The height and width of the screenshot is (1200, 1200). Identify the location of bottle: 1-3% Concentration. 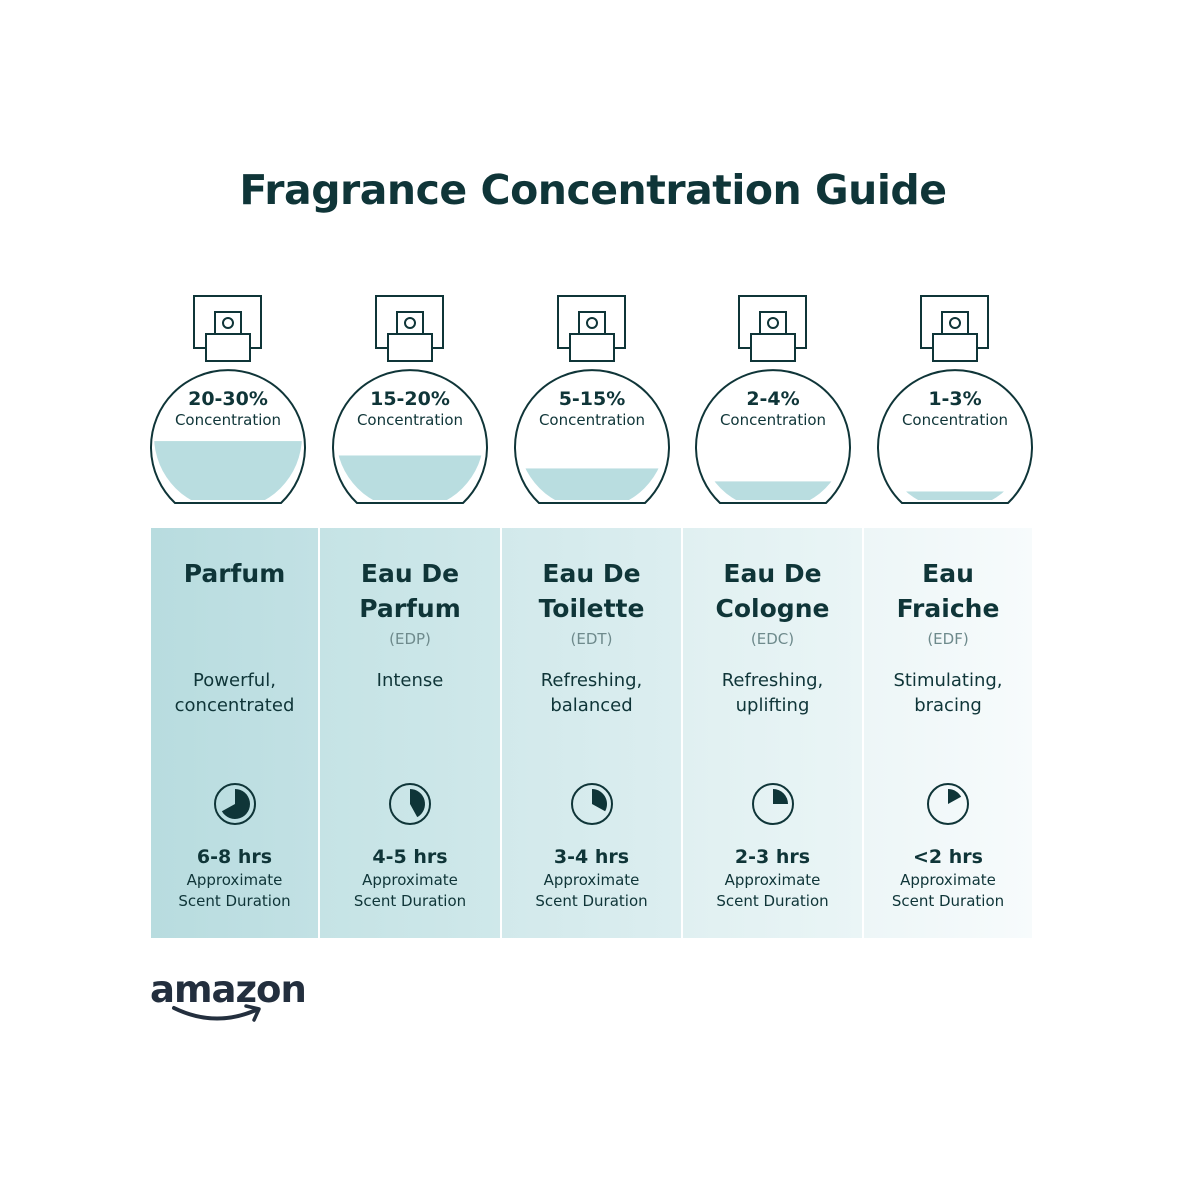
(960, 400).